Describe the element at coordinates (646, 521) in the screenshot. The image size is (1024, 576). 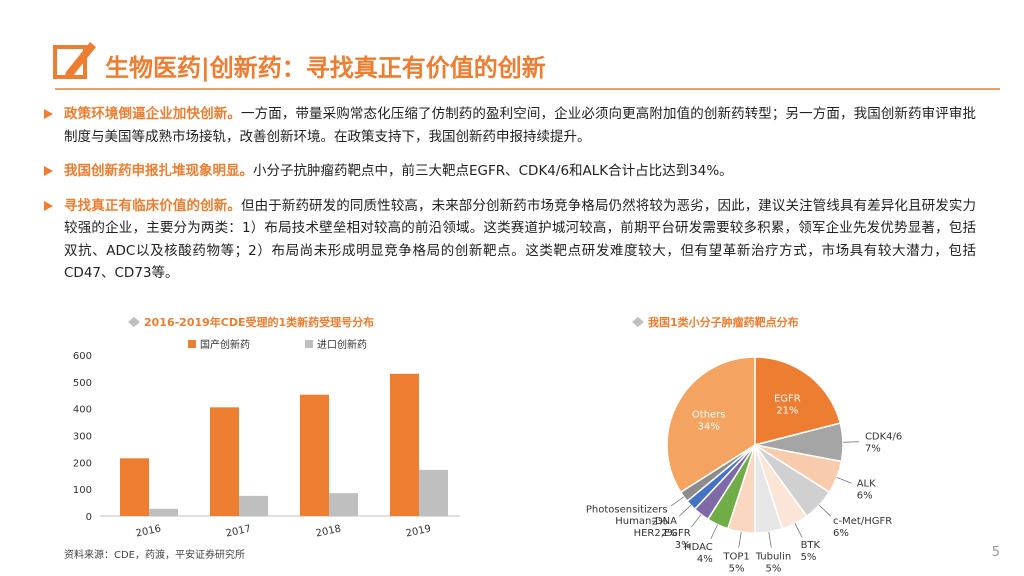
I see `pie-label: Human-DNA` at that location.